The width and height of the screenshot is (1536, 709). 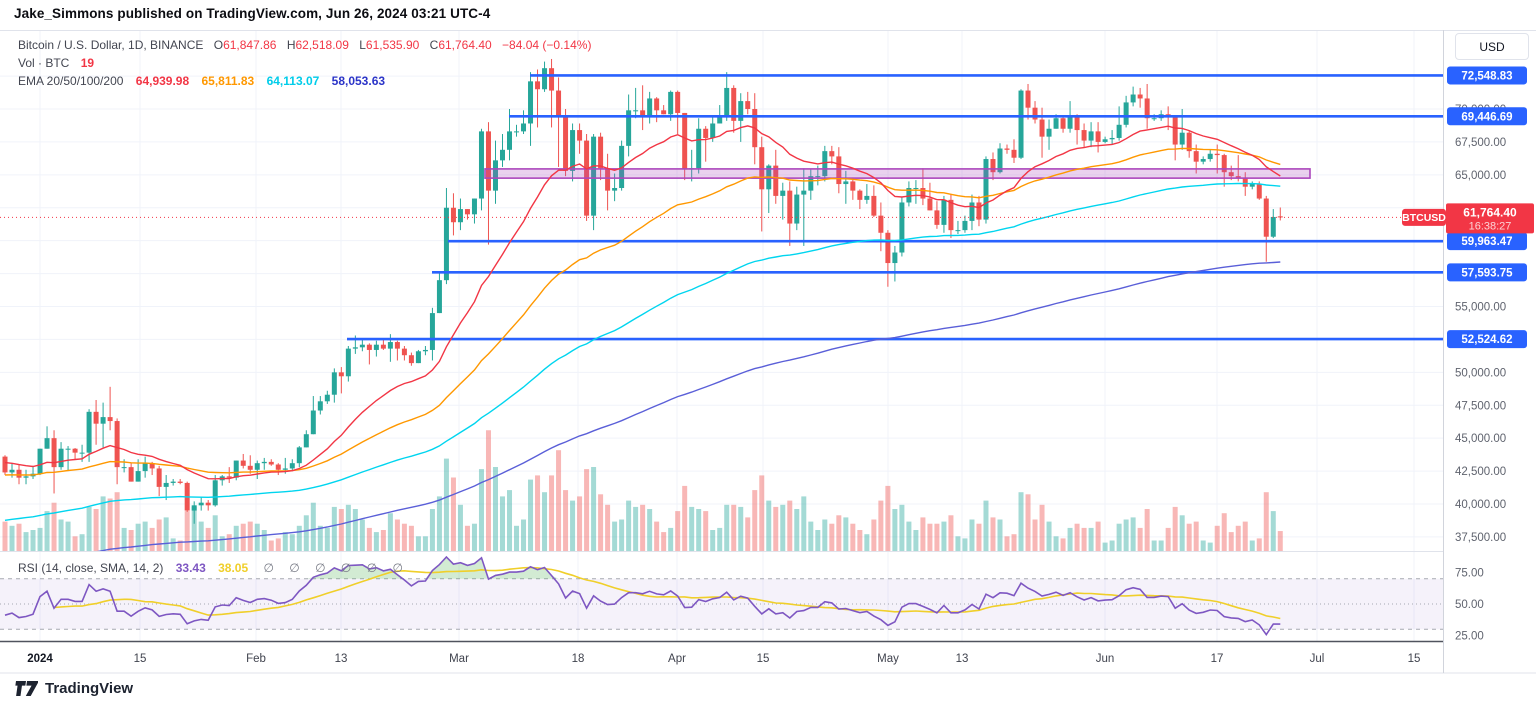 I want to click on volume-bars, so click(x=642, y=490).